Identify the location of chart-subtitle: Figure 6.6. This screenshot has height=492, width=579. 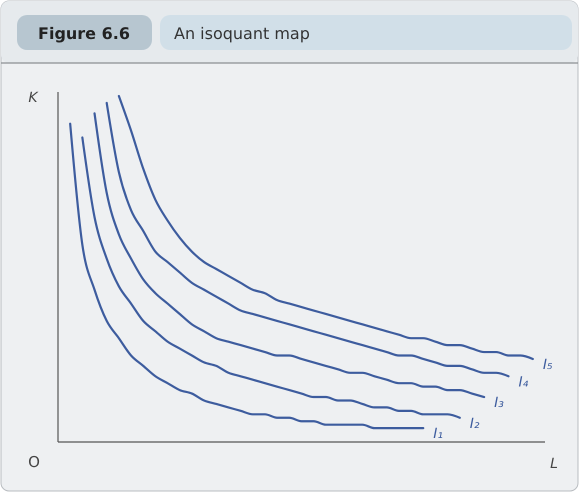
(84, 33).